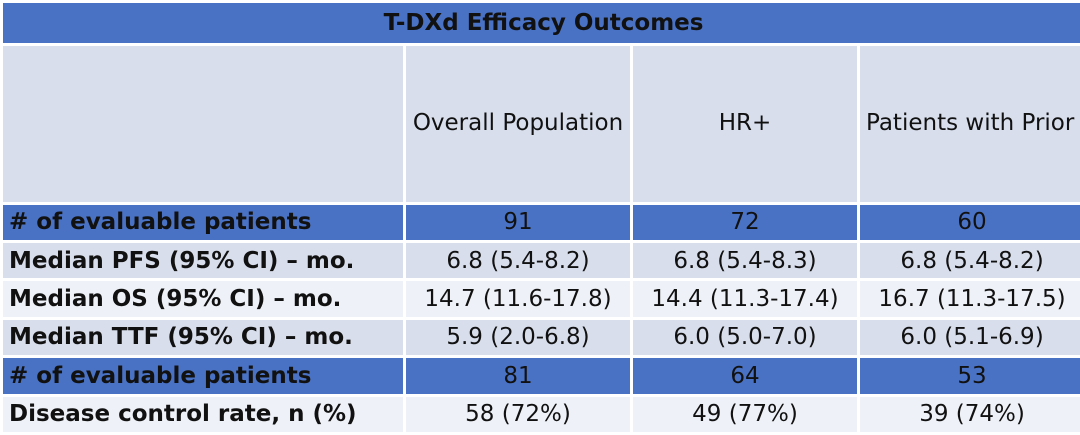 This screenshot has height=435, width=1080. I want to click on row-value: 14.7 (11.6-17.8), so click(518, 299).